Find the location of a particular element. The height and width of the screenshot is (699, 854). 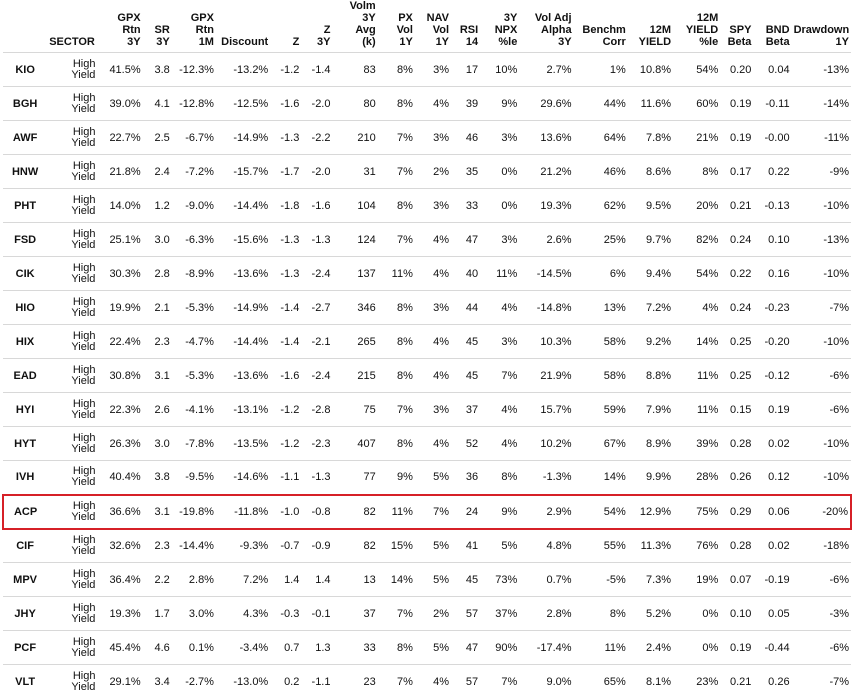

cell-benchmark-corr: 14% is located at coordinates (614, 477).